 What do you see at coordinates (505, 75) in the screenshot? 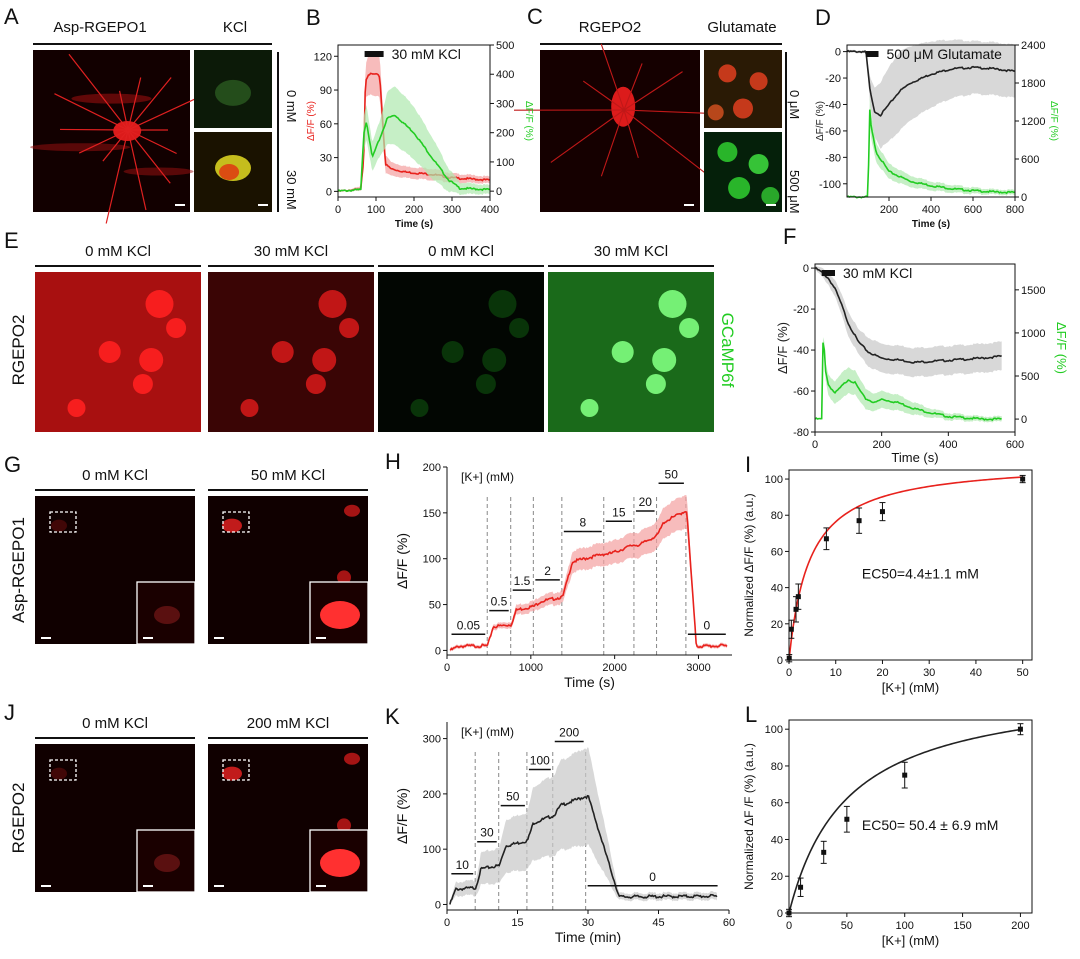
I see `y-tick-label: 400` at bounding box center [505, 75].